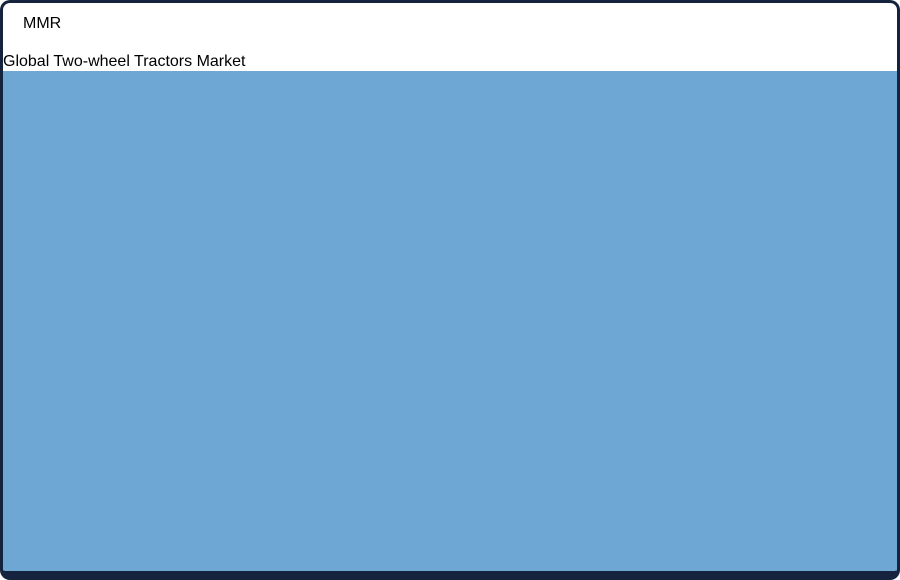  What do you see at coordinates (93, 47) in the screenshot?
I see `mmr-logo: MMR` at bounding box center [93, 47].